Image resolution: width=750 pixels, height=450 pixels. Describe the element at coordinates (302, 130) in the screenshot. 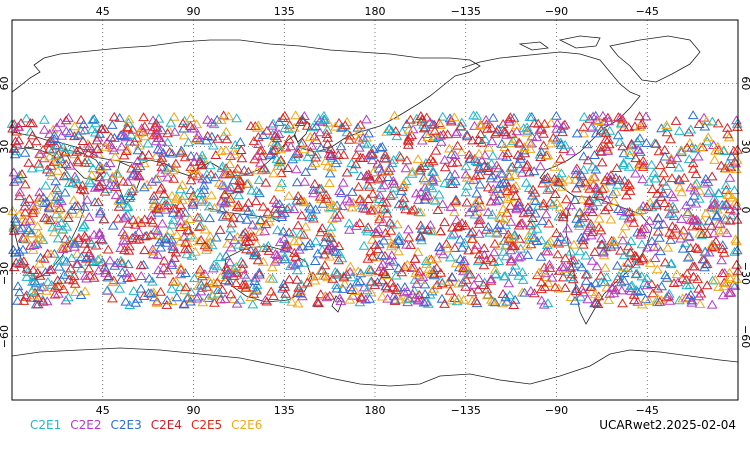

I see `coastline-japan` at that location.